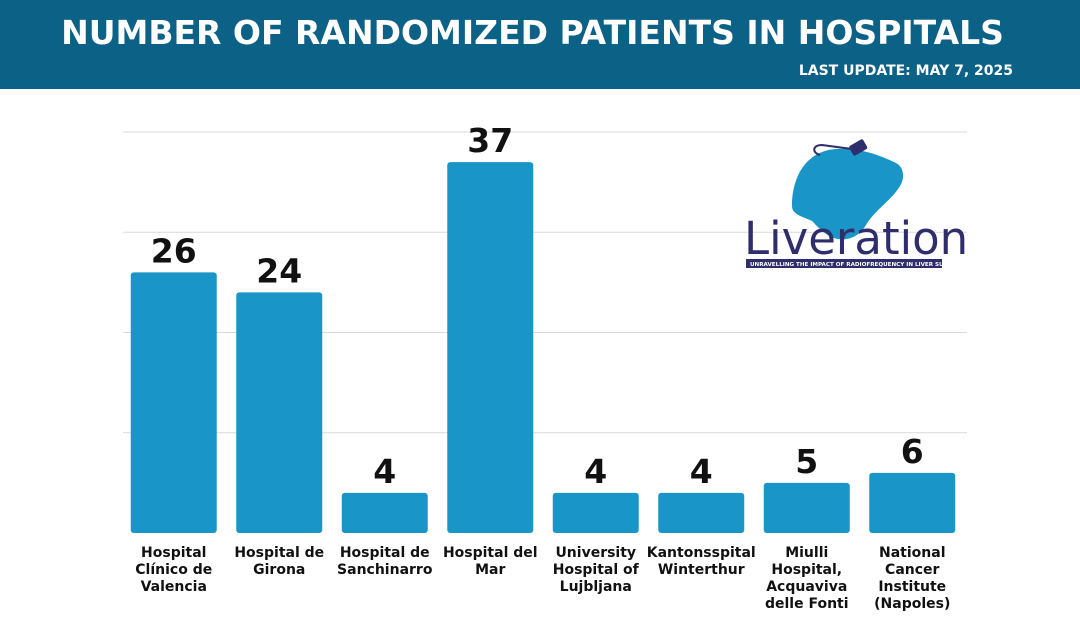  Describe the element at coordinates (701, 570) in the screenshot. I see `category-label-line: Winterthur` at that location.